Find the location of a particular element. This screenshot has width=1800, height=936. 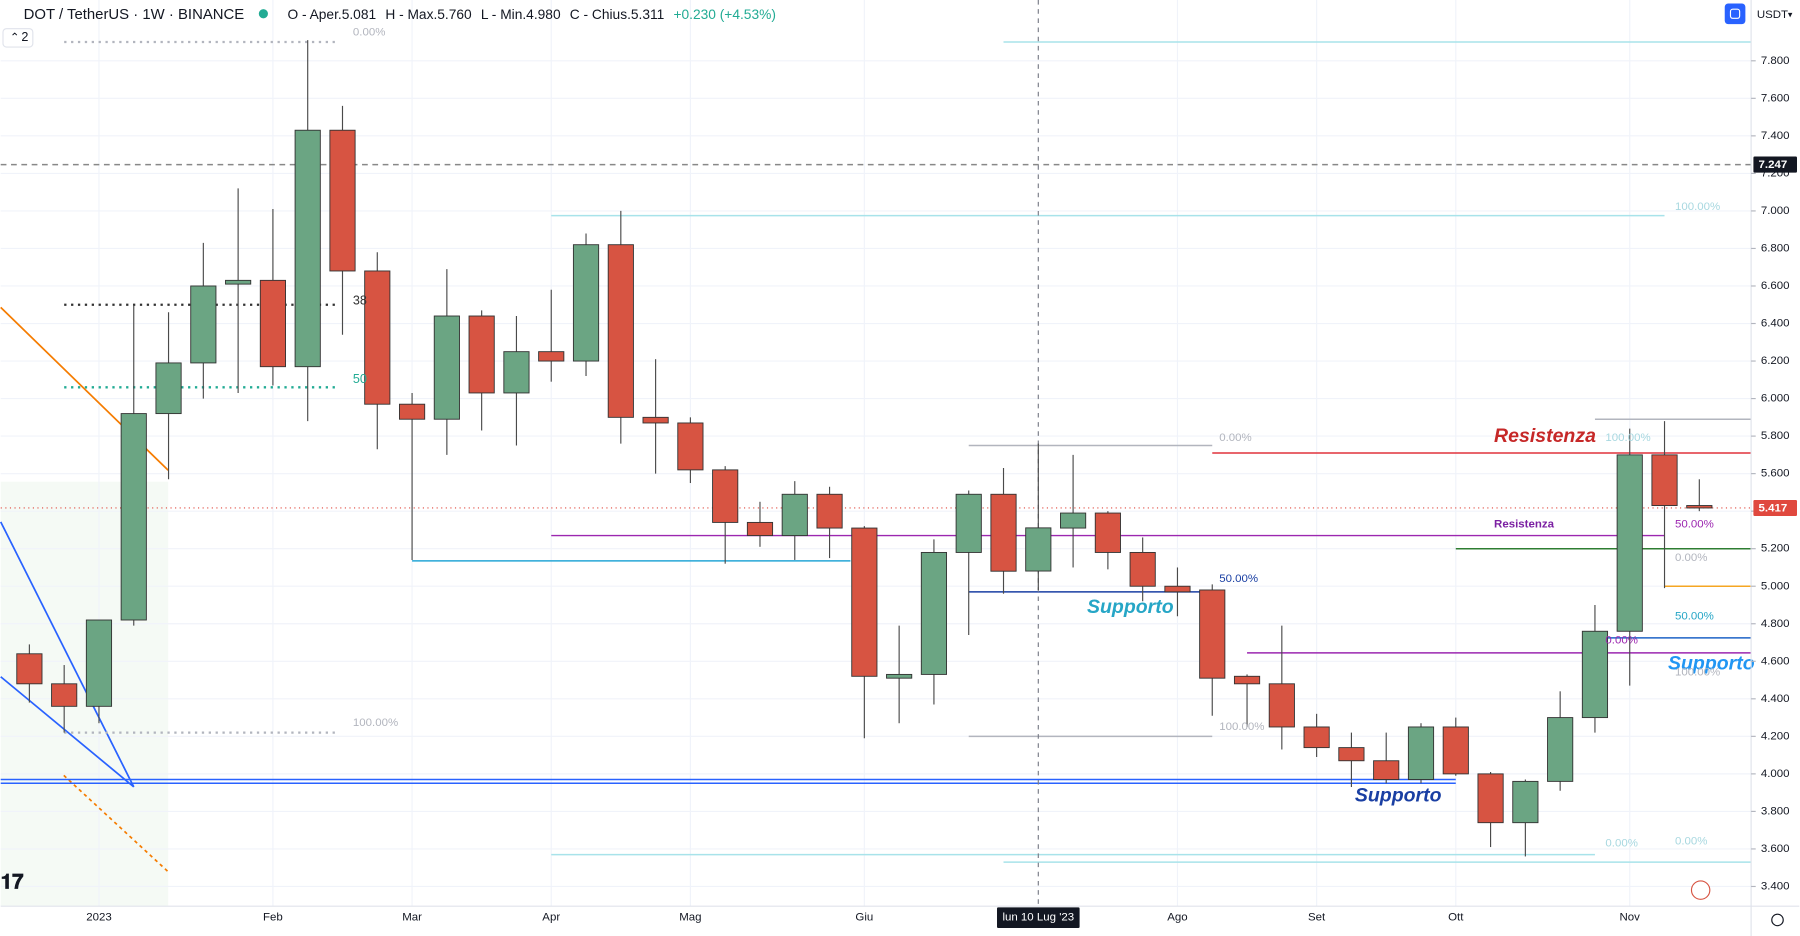

y-tick-label: 6.400 is located at coordinates (1775, 324).